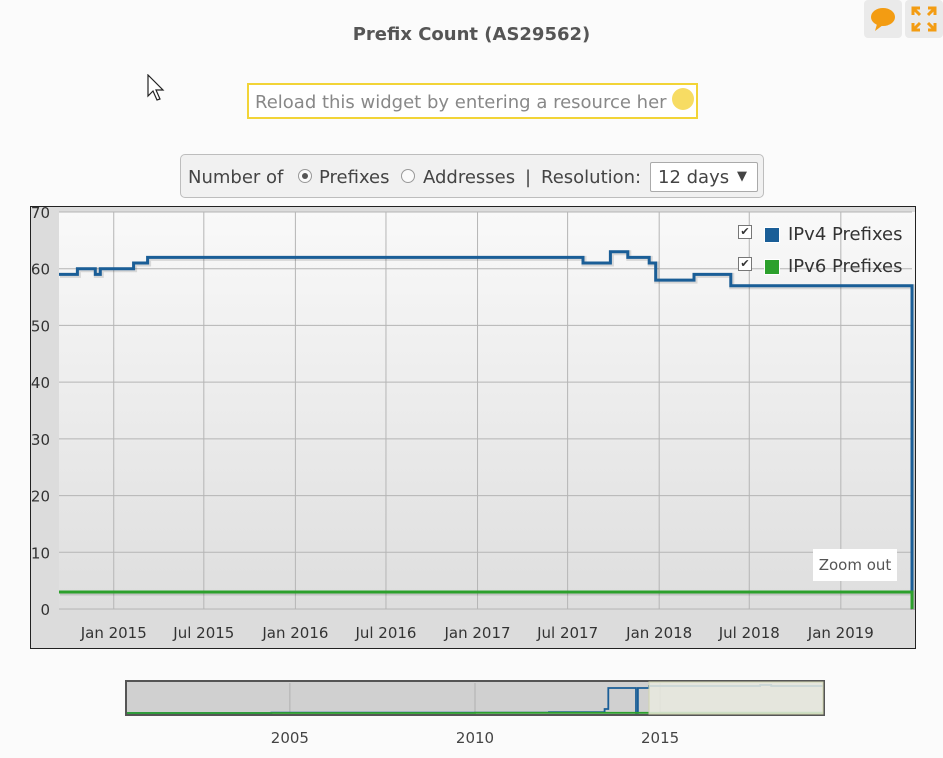  Describe the element at coordinates (40, 214) in the screenshot. I see `y-tick-label: 70` at that location.